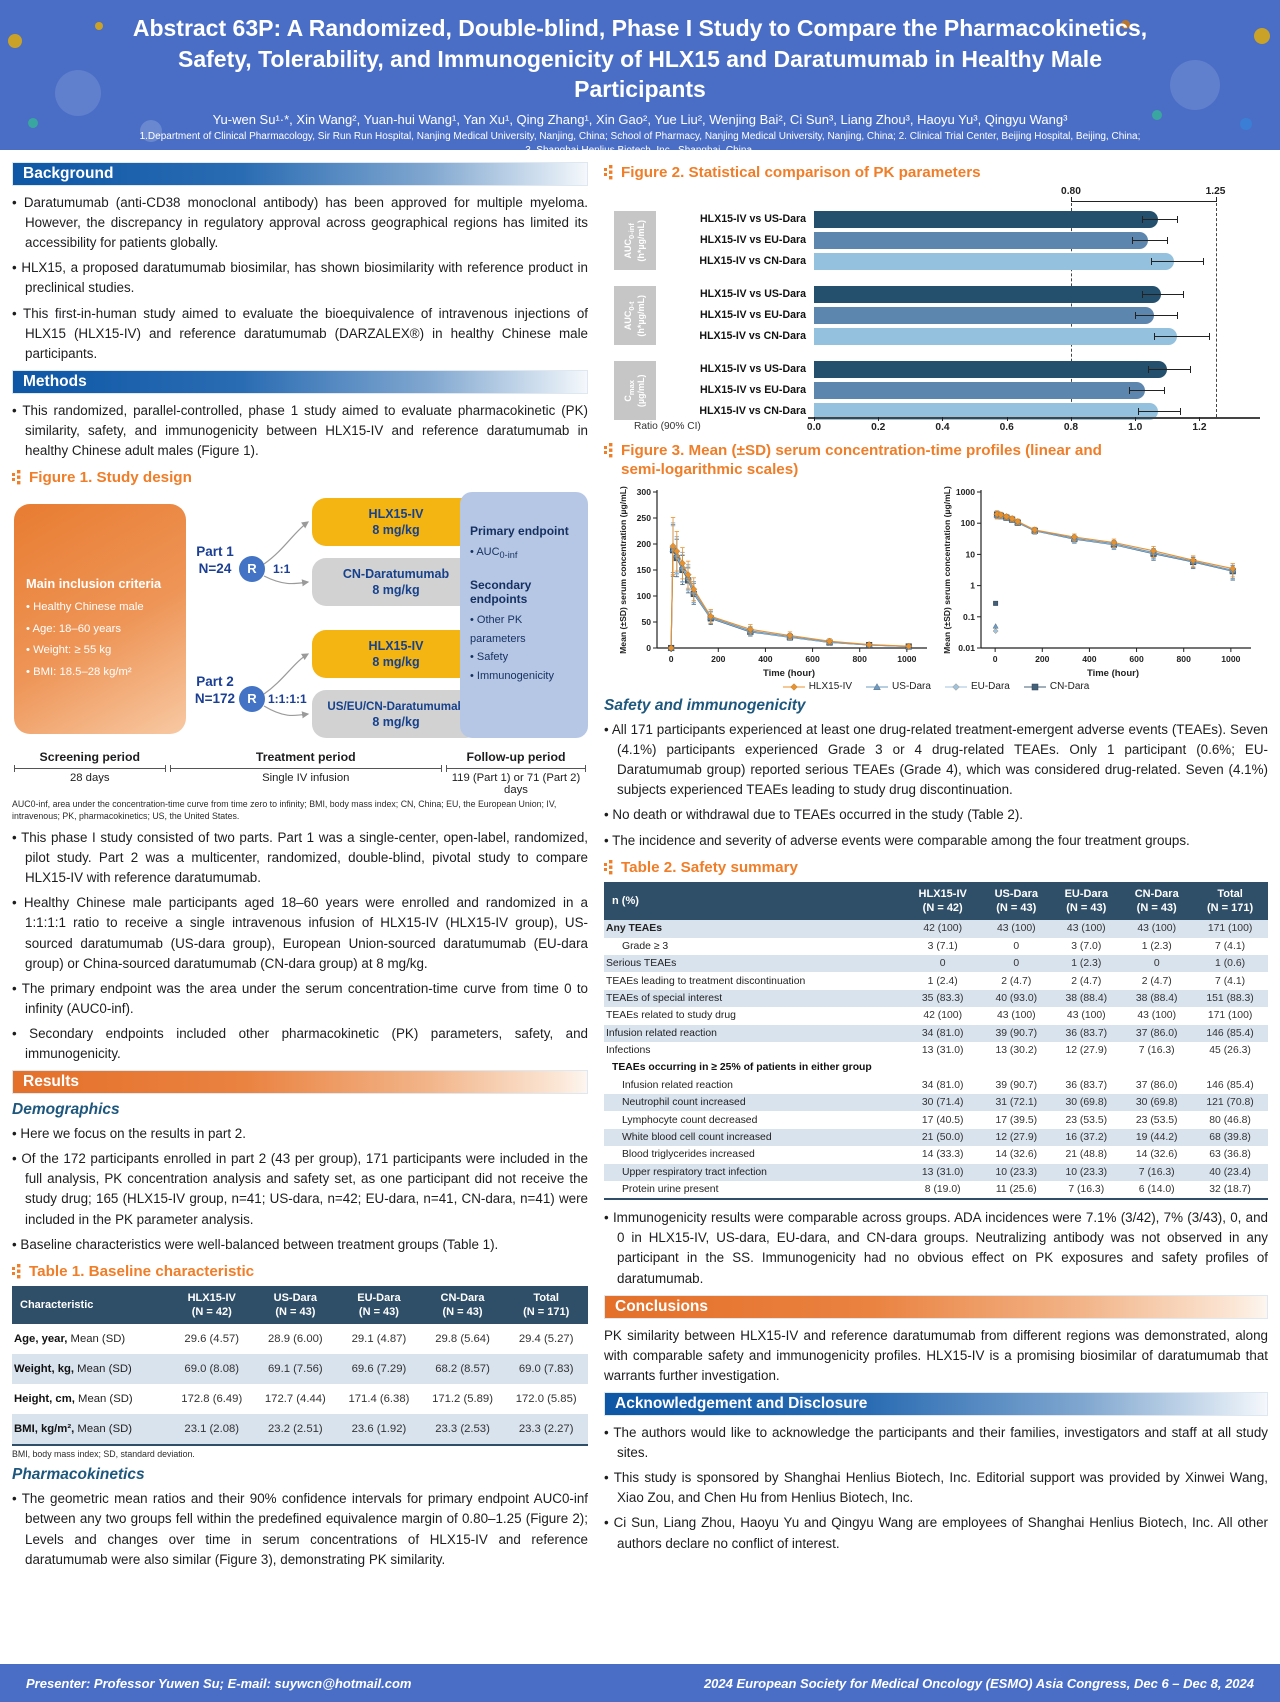 This screenshot has height=1702, width=1280. What do you see at coordinates (817, 686) in the screenshot?
I see `legend-item: HLX15-IV` at bounding box center [817, 686].